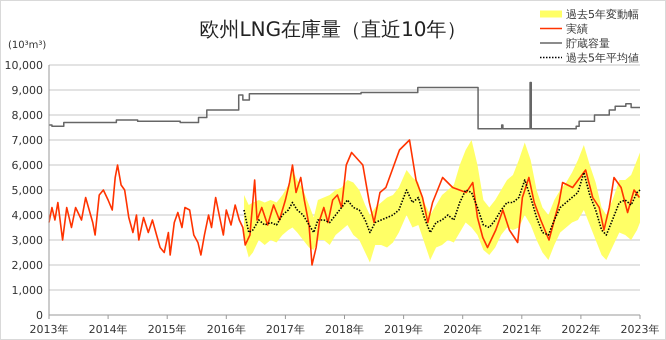  Describe the element at coordinates (27, 90) in the screenshot. I see `y-tick-label: 9,000` at that location.